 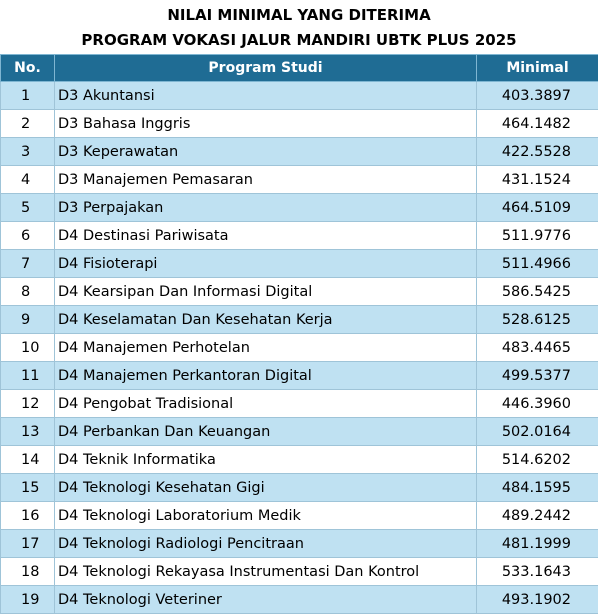 I want to click on minimal-score-cell: 514.6202, so click(x=537, y=460).